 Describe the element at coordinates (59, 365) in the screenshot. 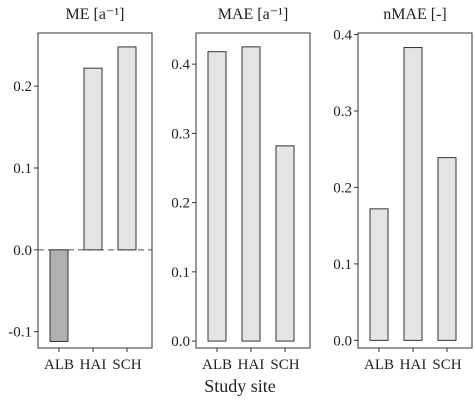

I see `panel-1-xtick-label: ALB` at that location.